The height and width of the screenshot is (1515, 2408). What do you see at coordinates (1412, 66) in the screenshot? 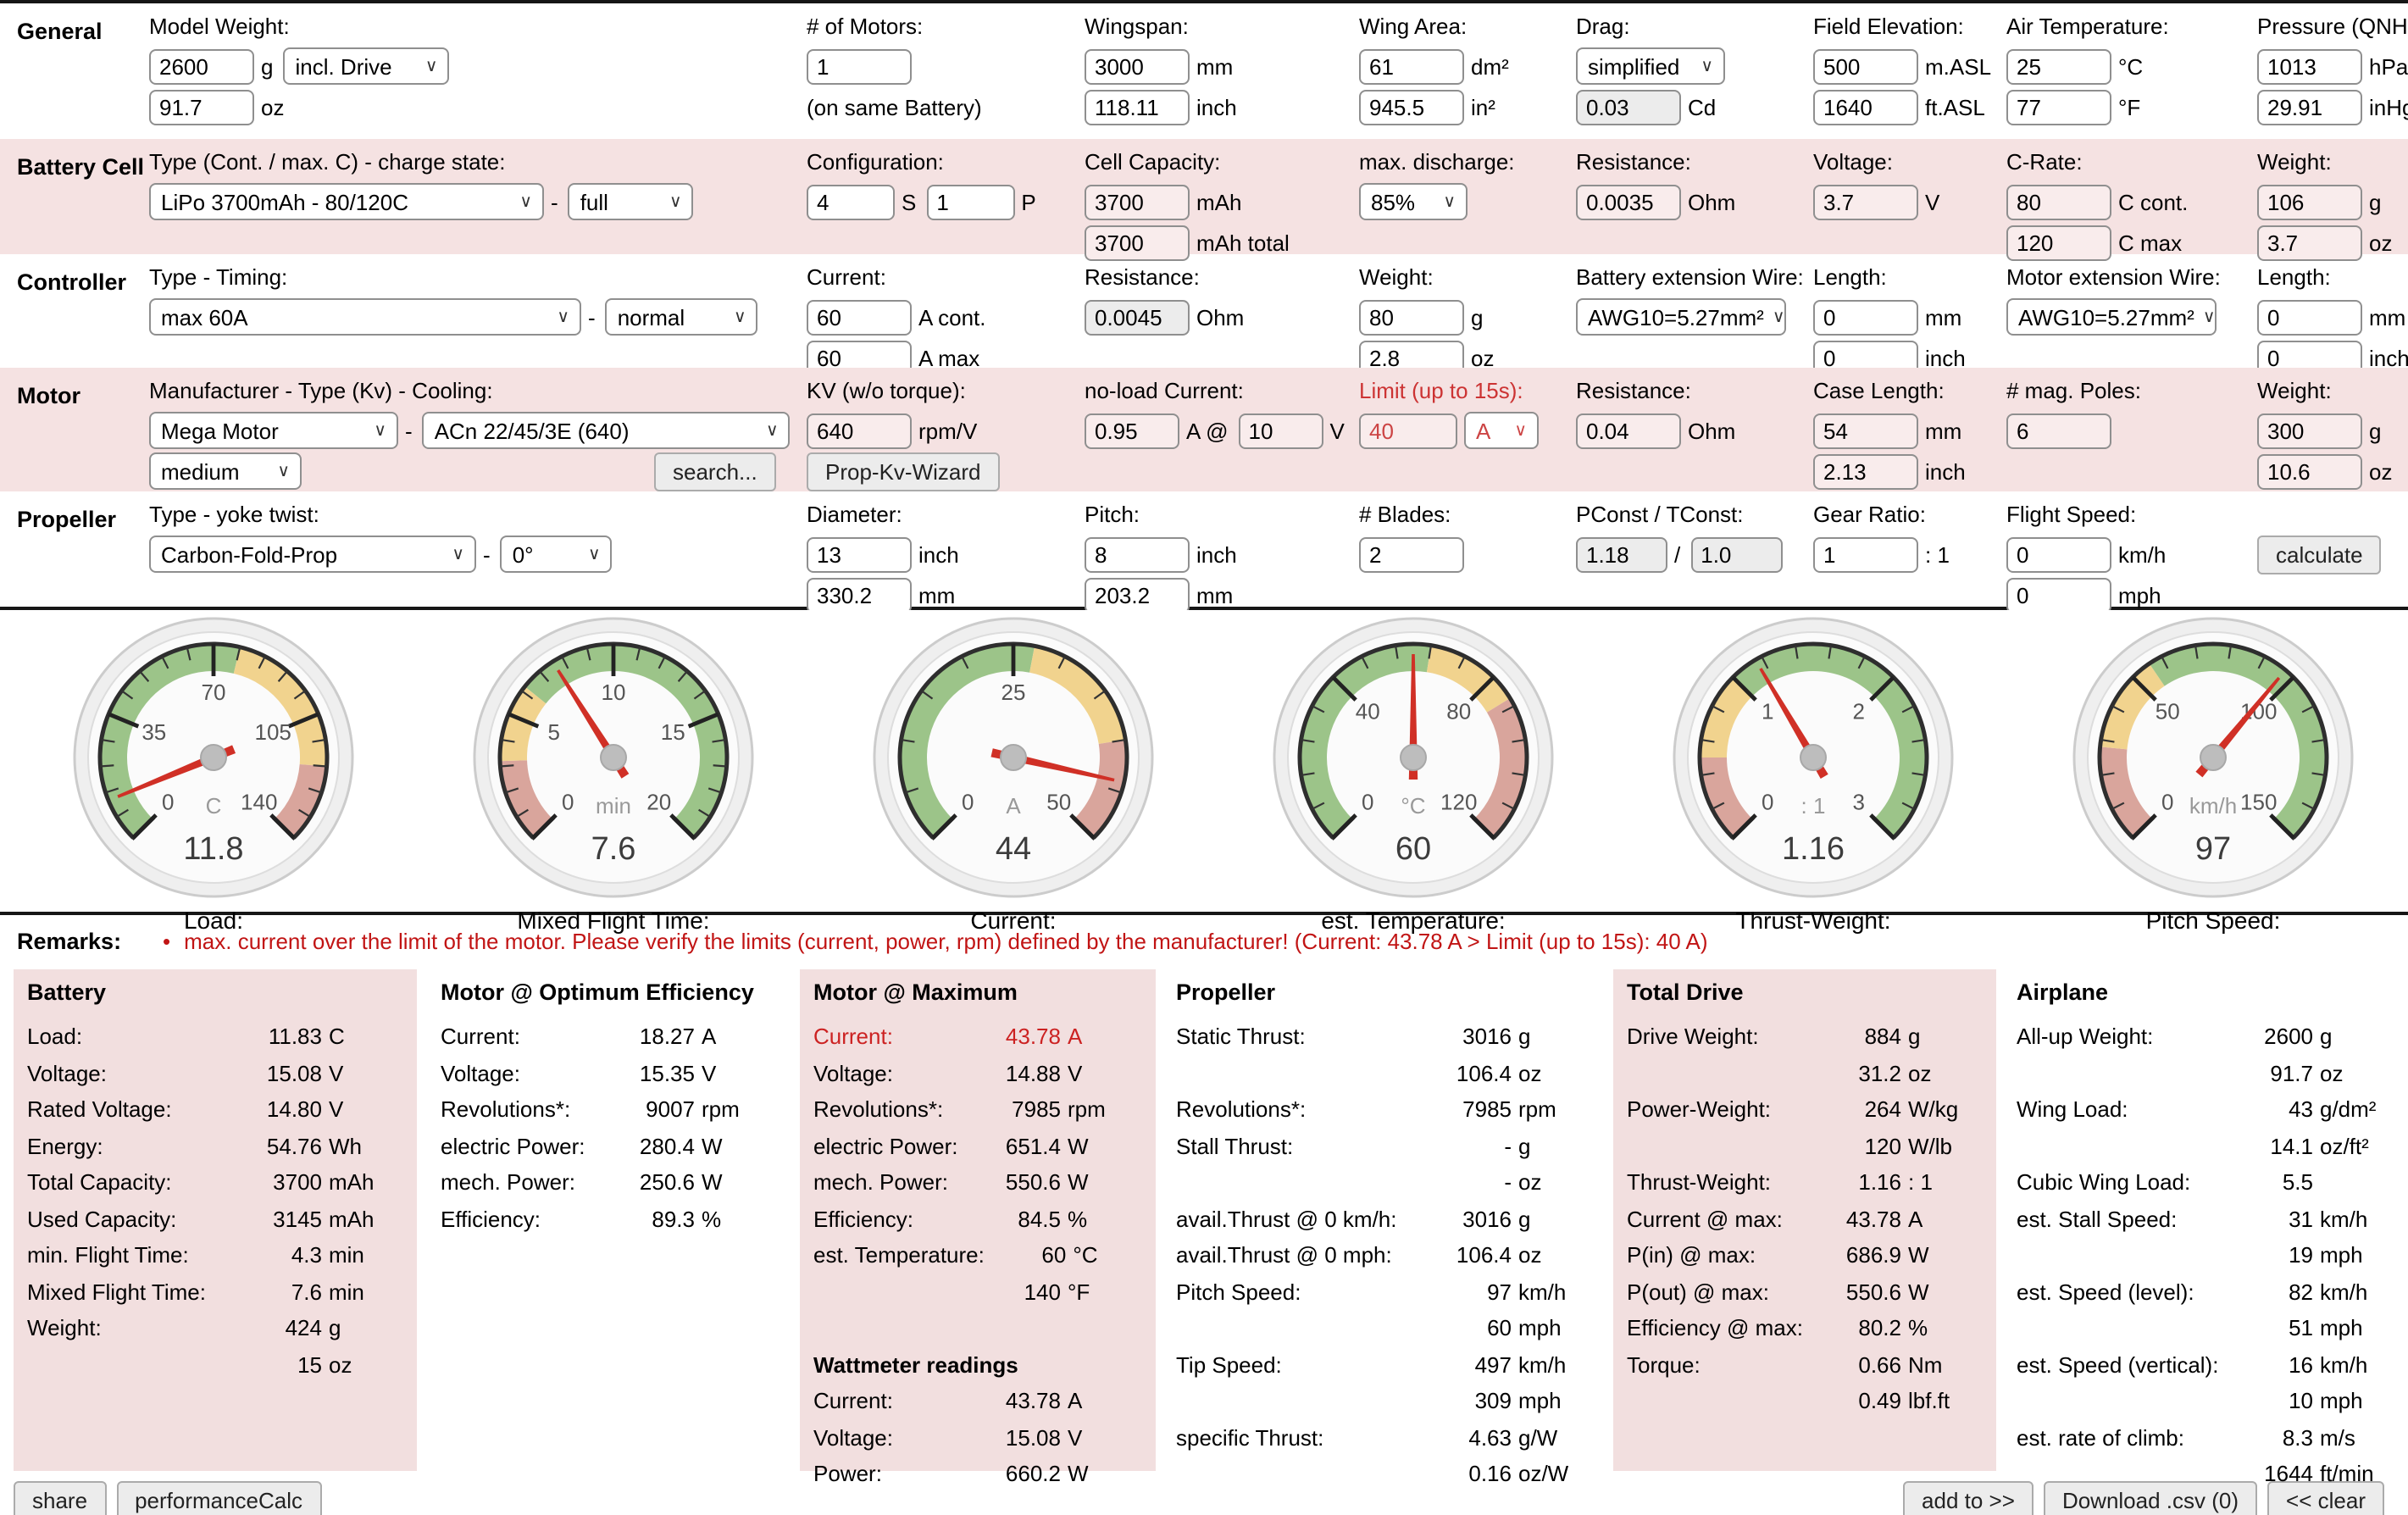
I see `wing-area-dm2: 61` at bounding box center [1412, 66].